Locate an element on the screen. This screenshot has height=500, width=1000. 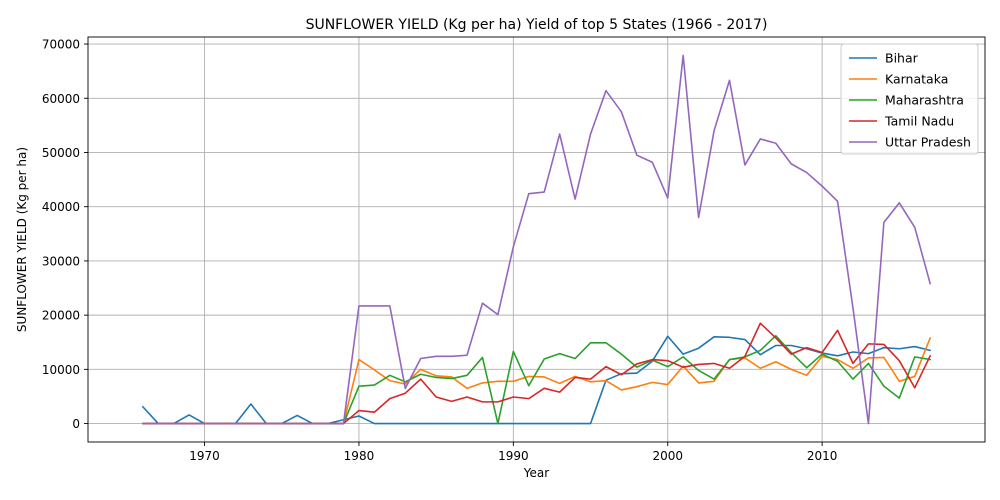
legend-box is located at coordinates (909, 99).